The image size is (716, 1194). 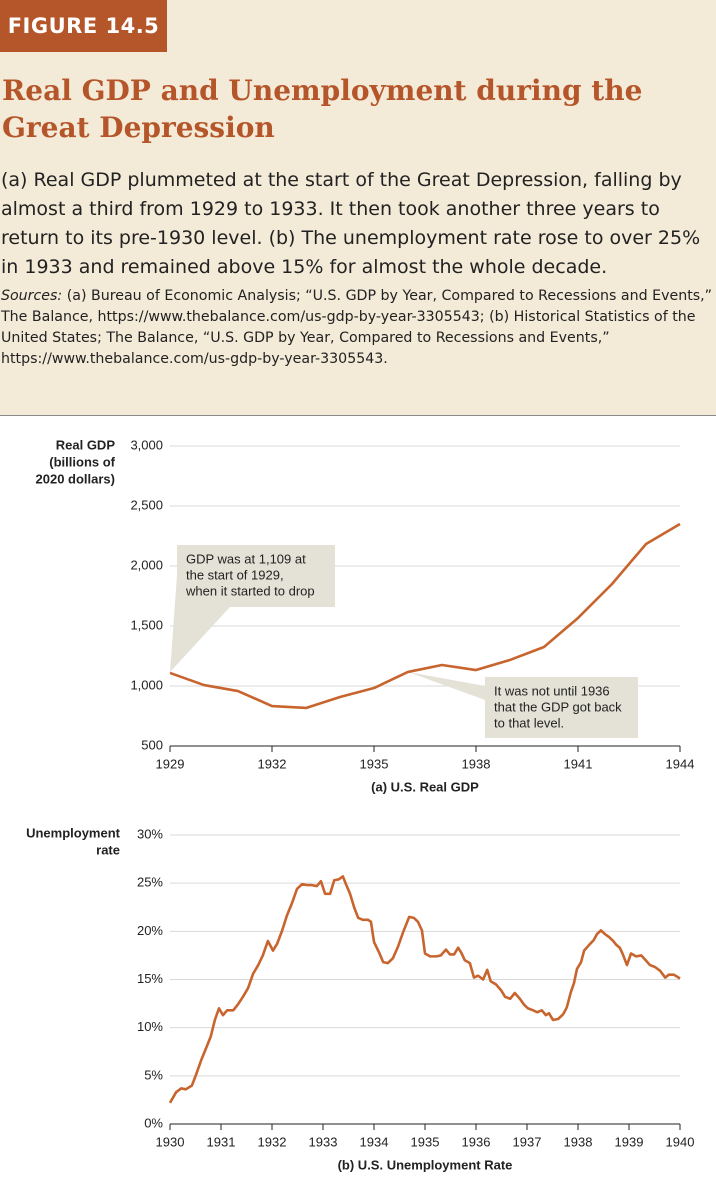 I want to click on annotation: It was not until 1936, so click(x=552, y=690).